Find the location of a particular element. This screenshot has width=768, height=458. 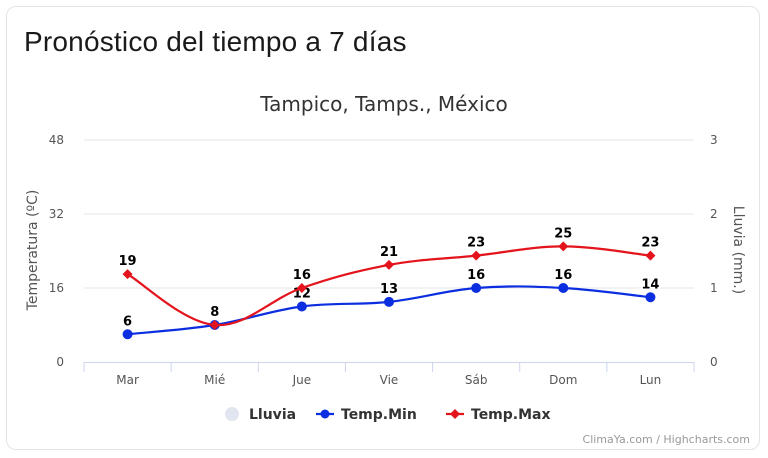

y-right-tick-label: 0 is located at coordinates (714, 362).